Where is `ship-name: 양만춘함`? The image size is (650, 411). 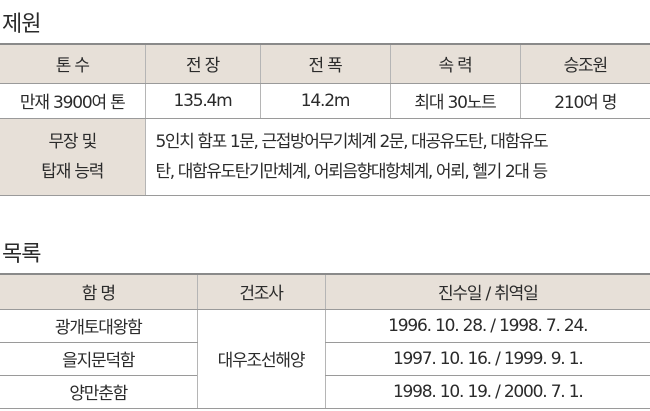
ship-name: 양만춘함 is located at coordinates (98, 391).